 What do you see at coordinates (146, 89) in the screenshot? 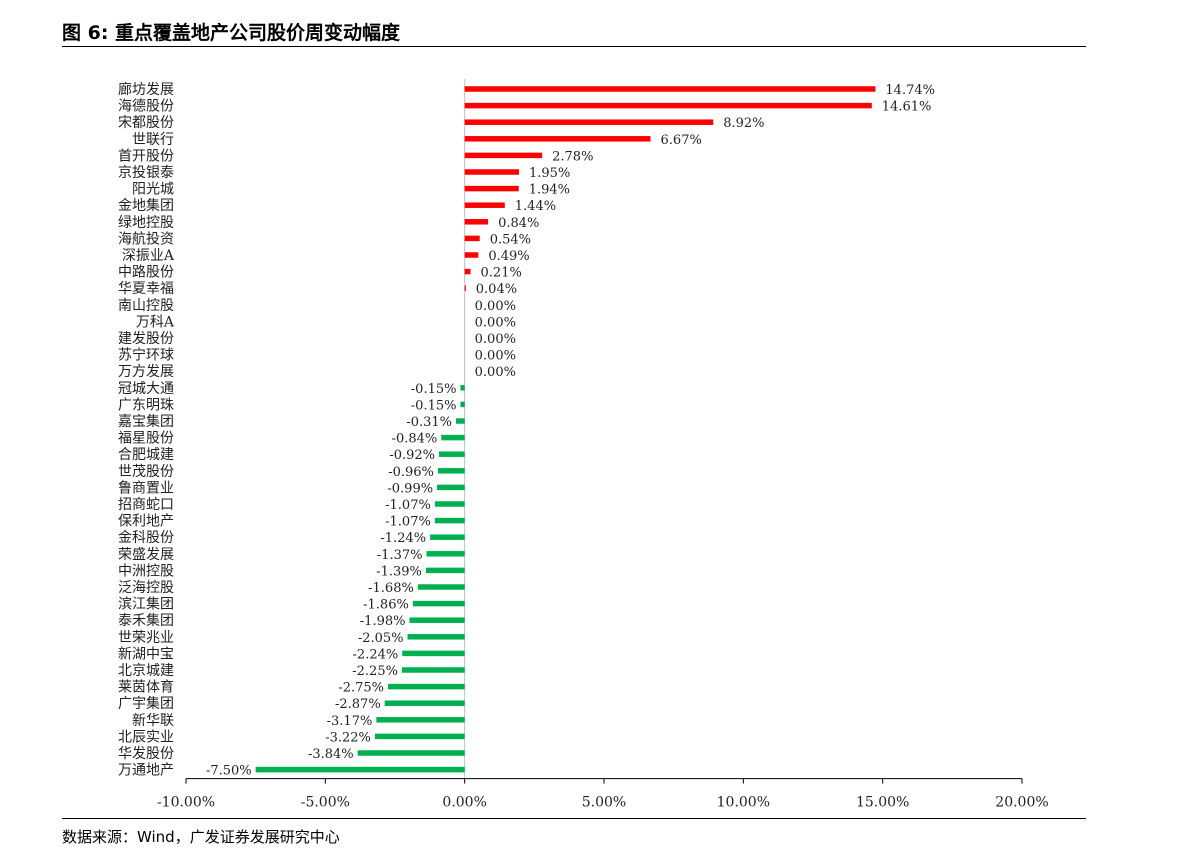
I see `category-label: 廊坊发展` at bounding box center [146, 89].